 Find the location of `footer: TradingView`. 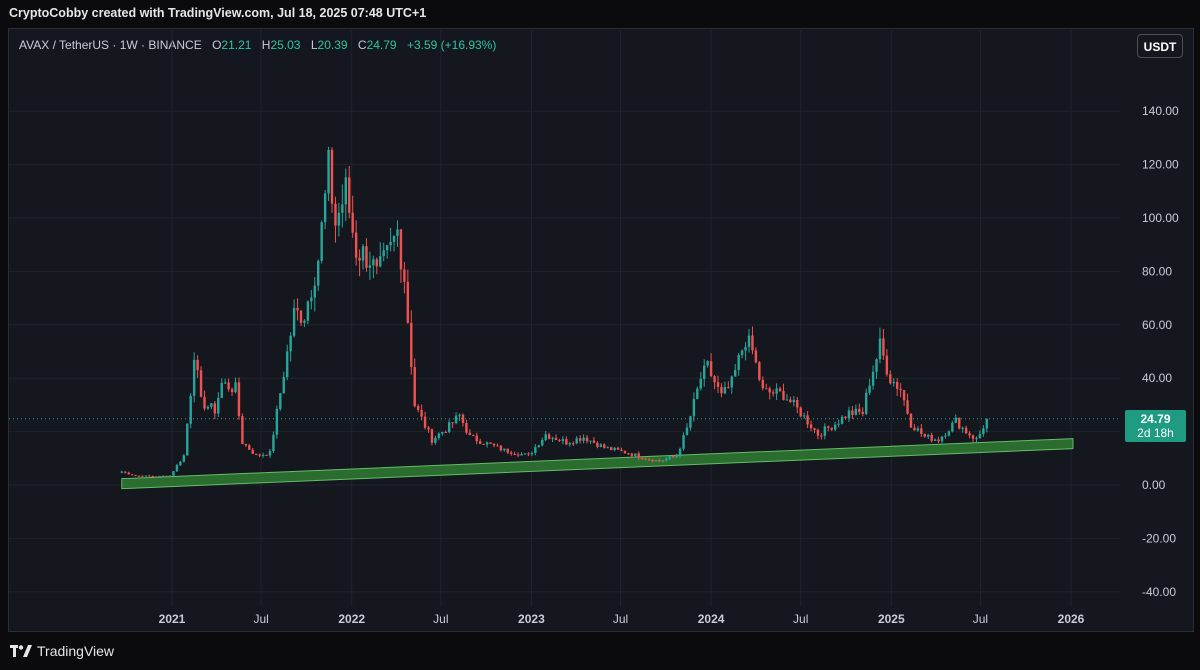

footer: TradingView is located at coordinates (62, 651).